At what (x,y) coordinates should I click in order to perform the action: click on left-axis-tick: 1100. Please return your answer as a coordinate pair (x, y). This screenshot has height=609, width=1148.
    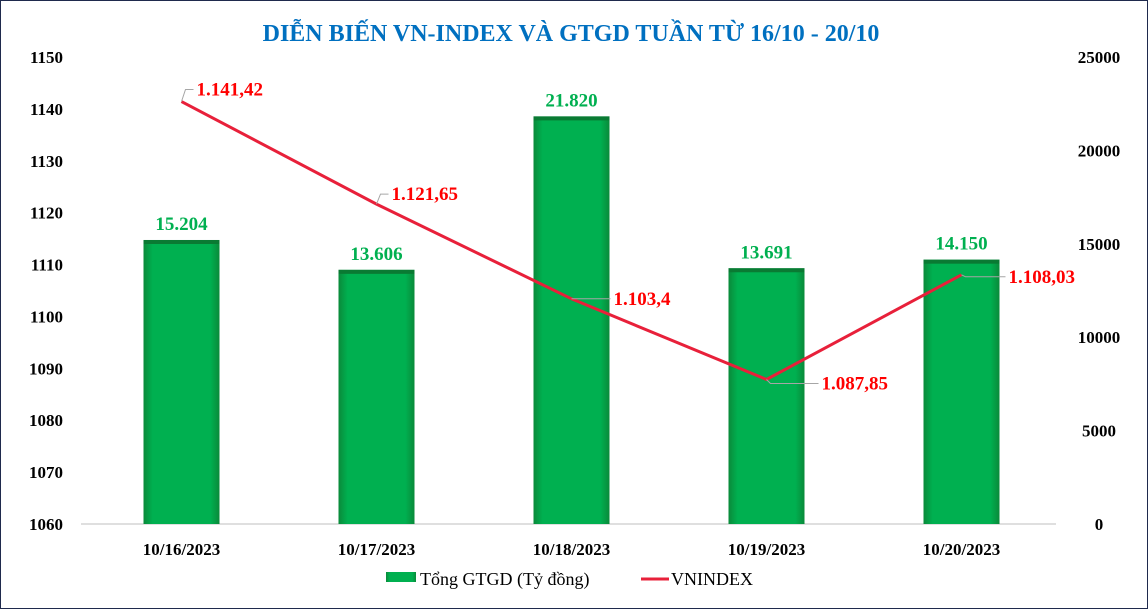
    Looking at the image, I should click on (46, 316).